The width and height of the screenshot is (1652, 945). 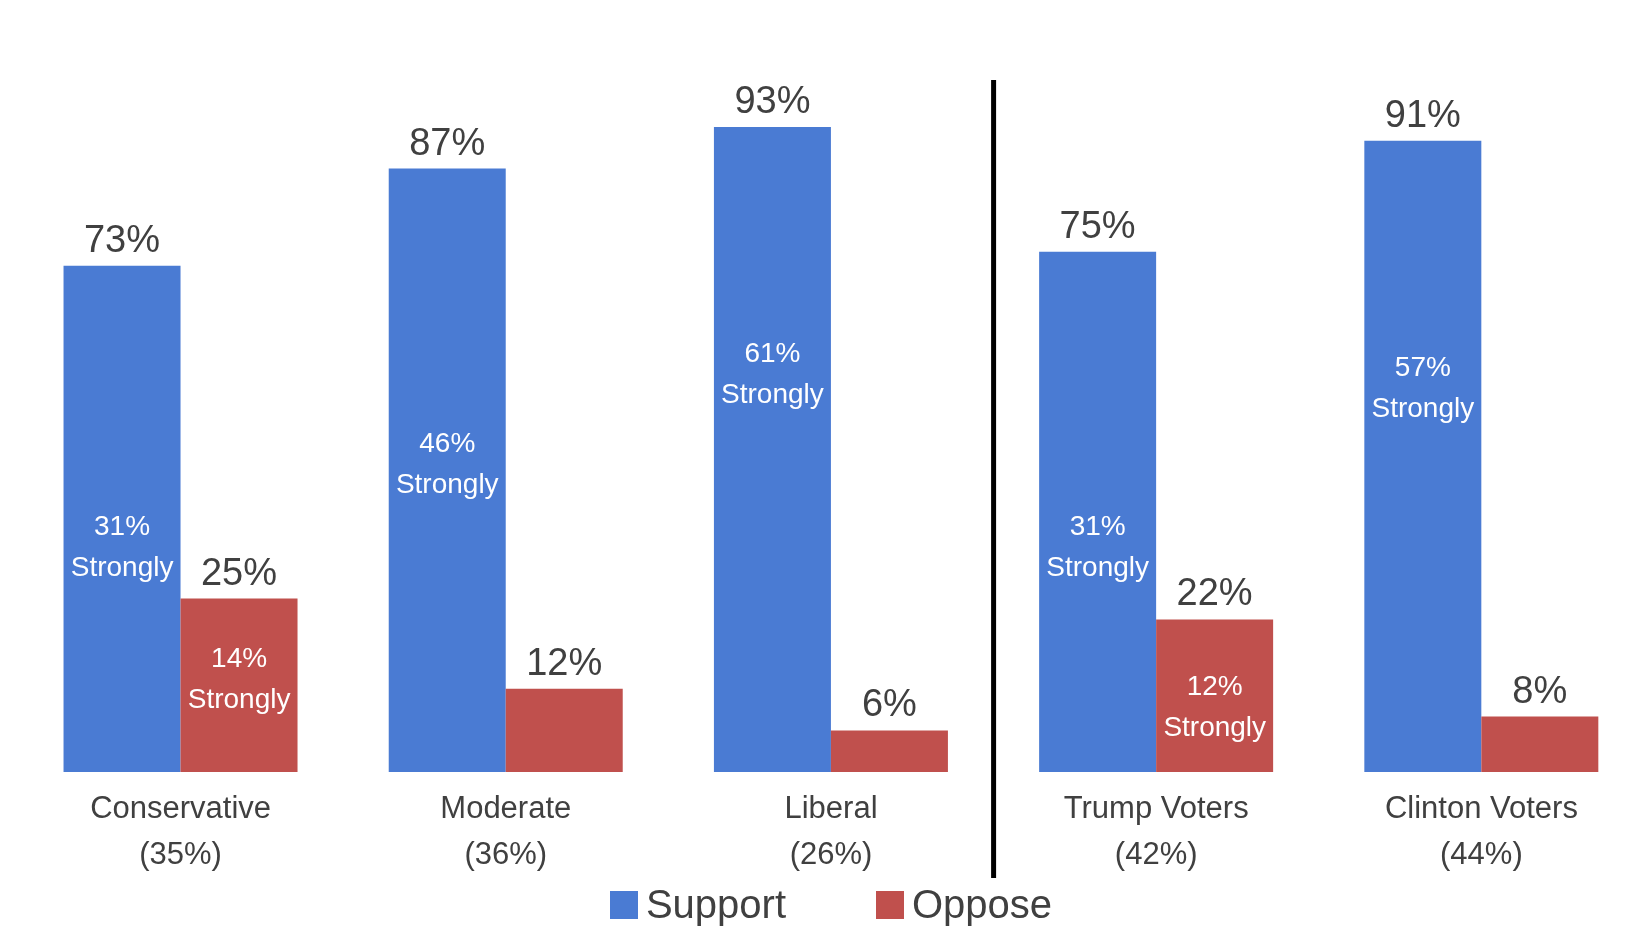 I want to click on legend-label: Oppose, so click(x=982, y=904).